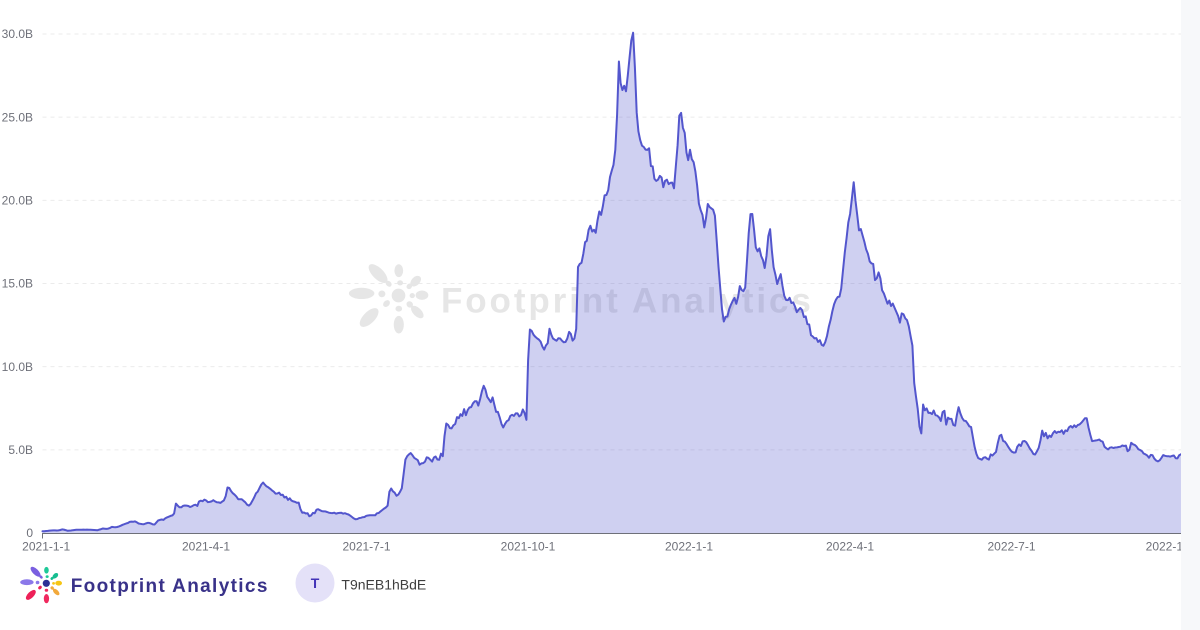 The image size is (1200, 630). I want to click on svg-text: 30.0B, so click(17, 34).